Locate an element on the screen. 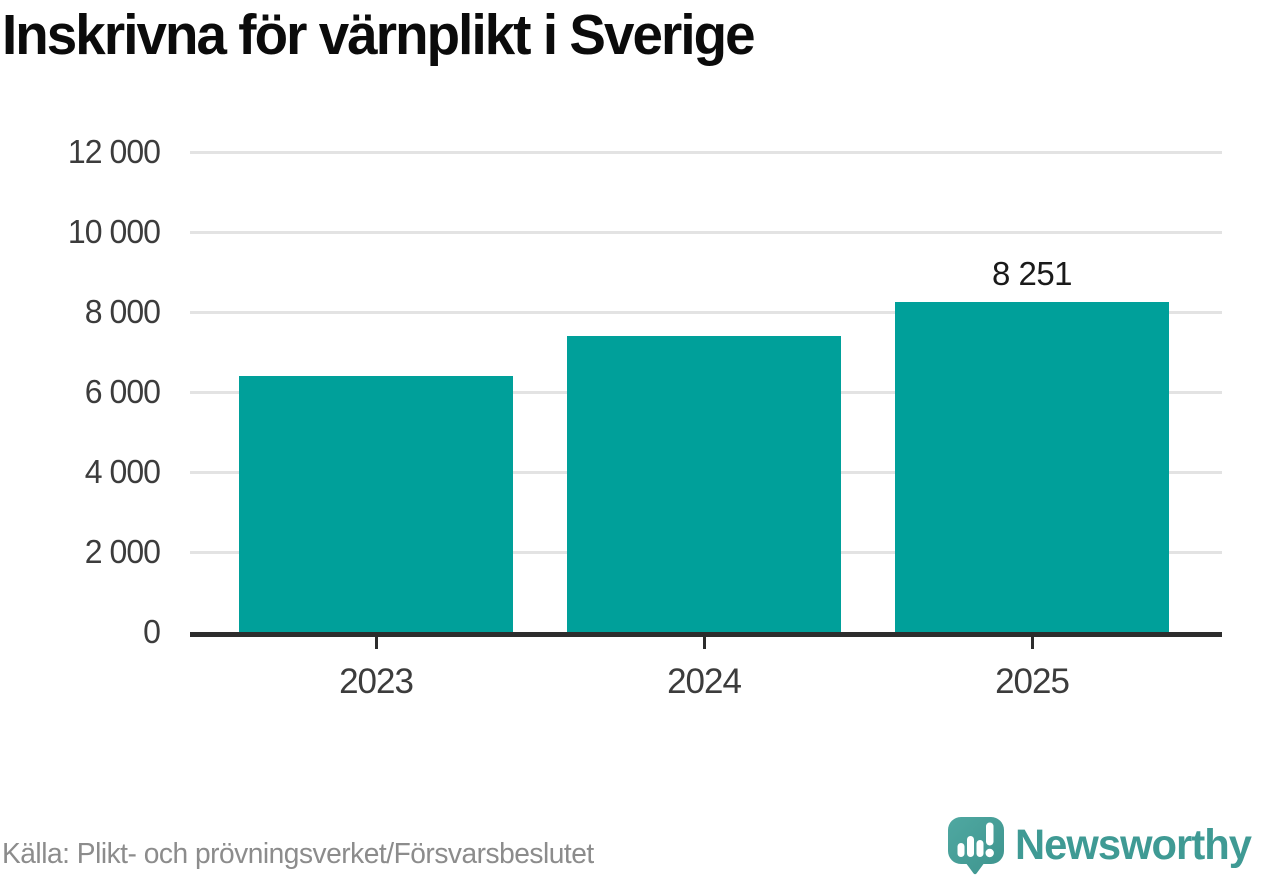  x-axis-tick-2025 is located at coordinates (1032, 643).